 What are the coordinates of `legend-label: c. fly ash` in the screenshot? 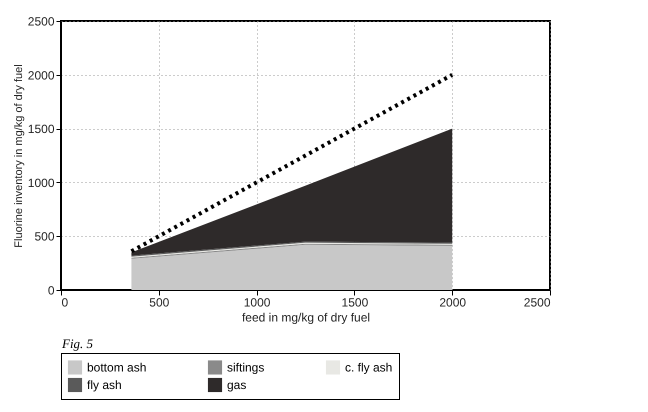 It's located at (368, 367).